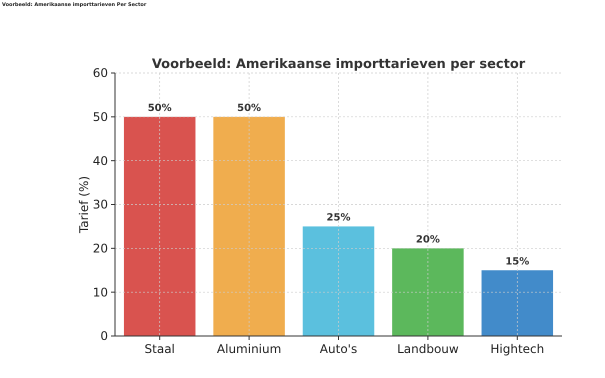 The width and height of the screenshot is (605, 378). I want to click on data-label: 15%, so click(517, 262).